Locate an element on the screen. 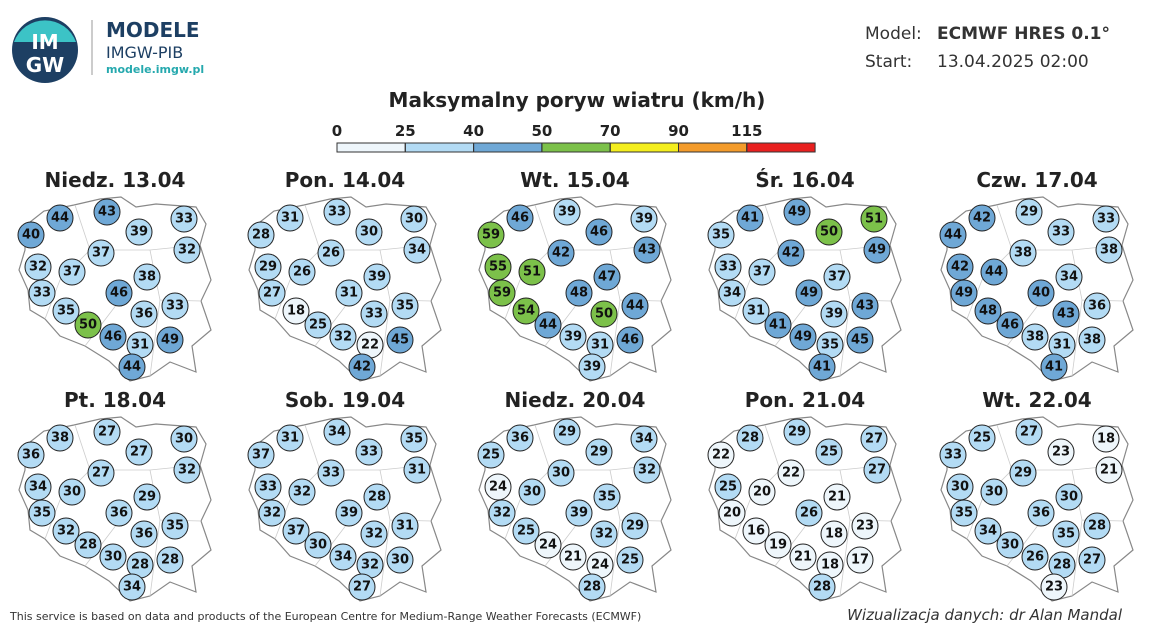  station-value: 47 is located at coordinates (607, 277).